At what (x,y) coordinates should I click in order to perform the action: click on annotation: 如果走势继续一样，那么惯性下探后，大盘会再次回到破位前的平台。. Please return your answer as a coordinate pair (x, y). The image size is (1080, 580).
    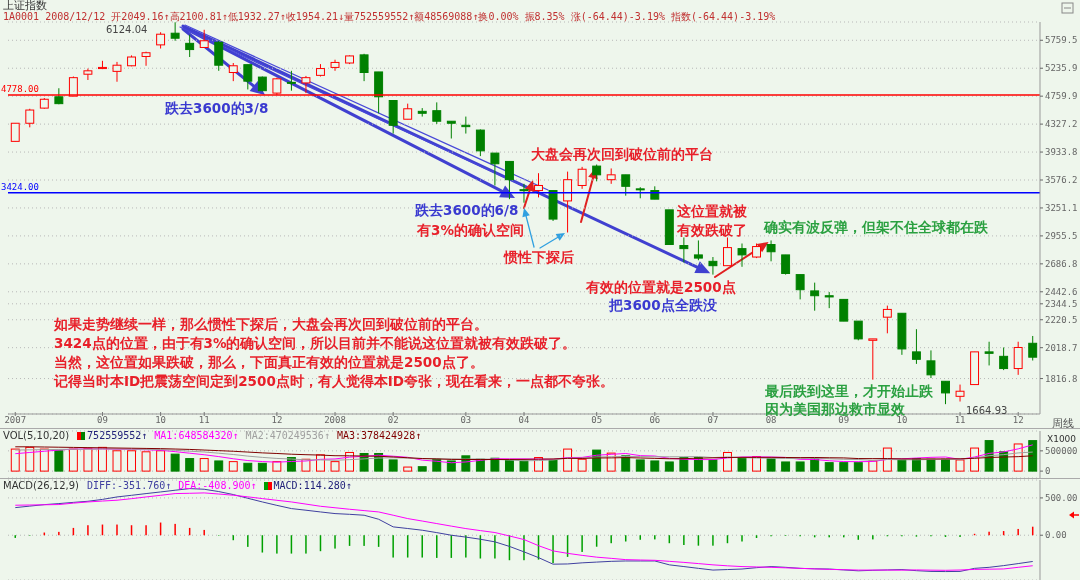
    Looking at the image, I should click on (271, 324).